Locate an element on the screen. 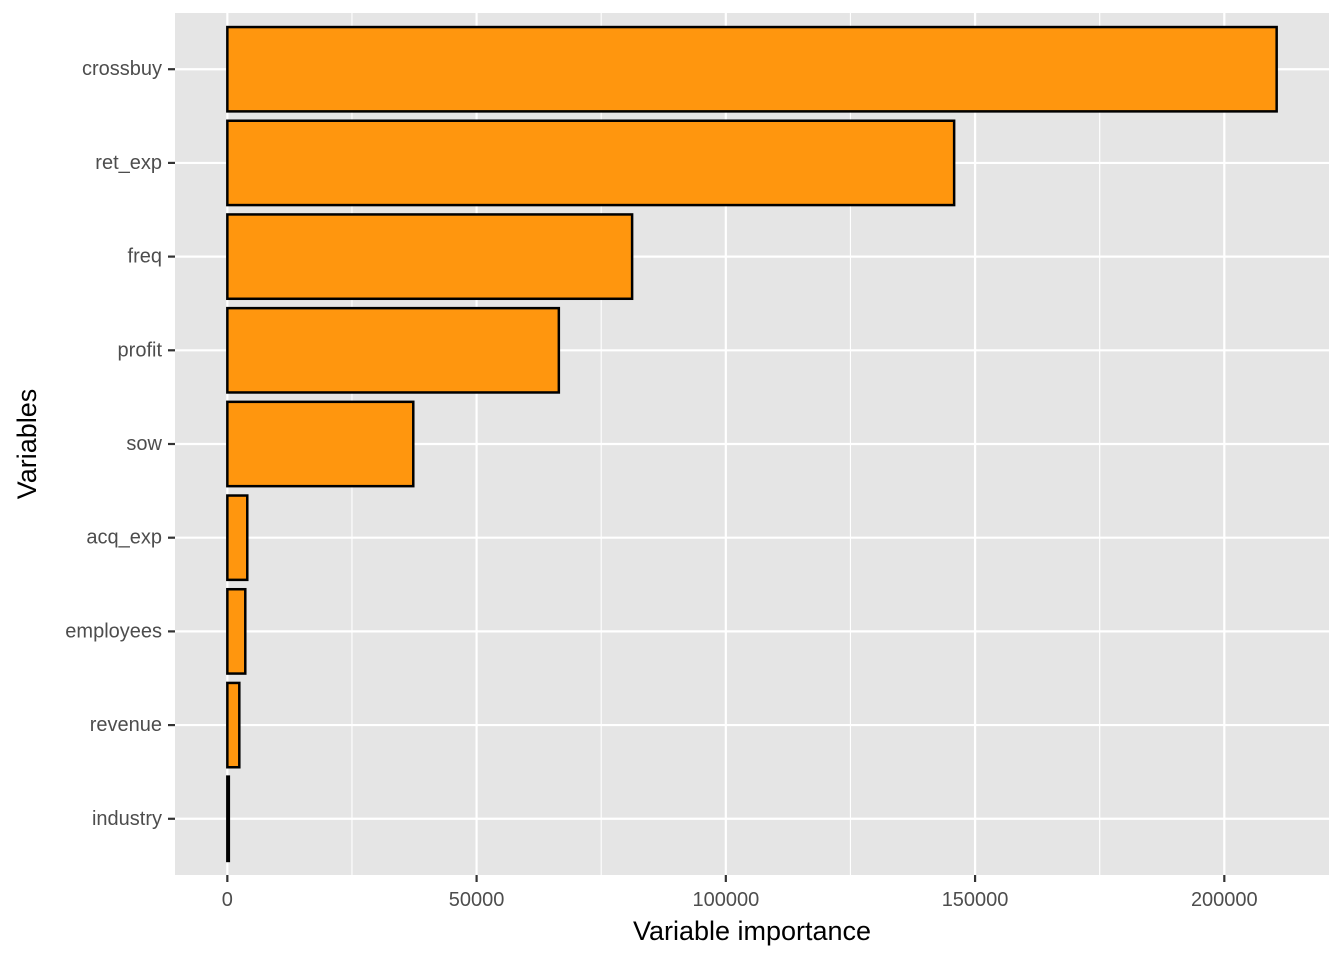  bar-sow is located at coordinates (320, 444).